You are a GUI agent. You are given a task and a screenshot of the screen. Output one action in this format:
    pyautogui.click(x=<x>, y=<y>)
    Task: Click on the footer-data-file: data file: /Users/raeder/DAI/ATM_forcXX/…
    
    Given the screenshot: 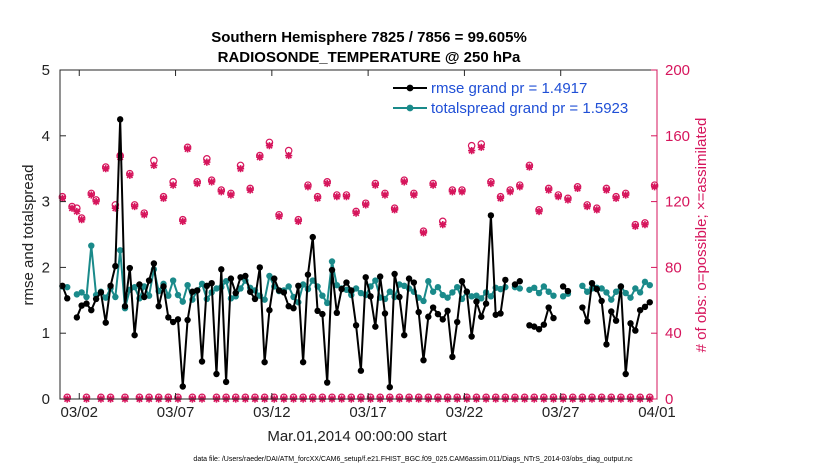 What is the action you would take?
    pyautogui.click(x=413, y=459)
    